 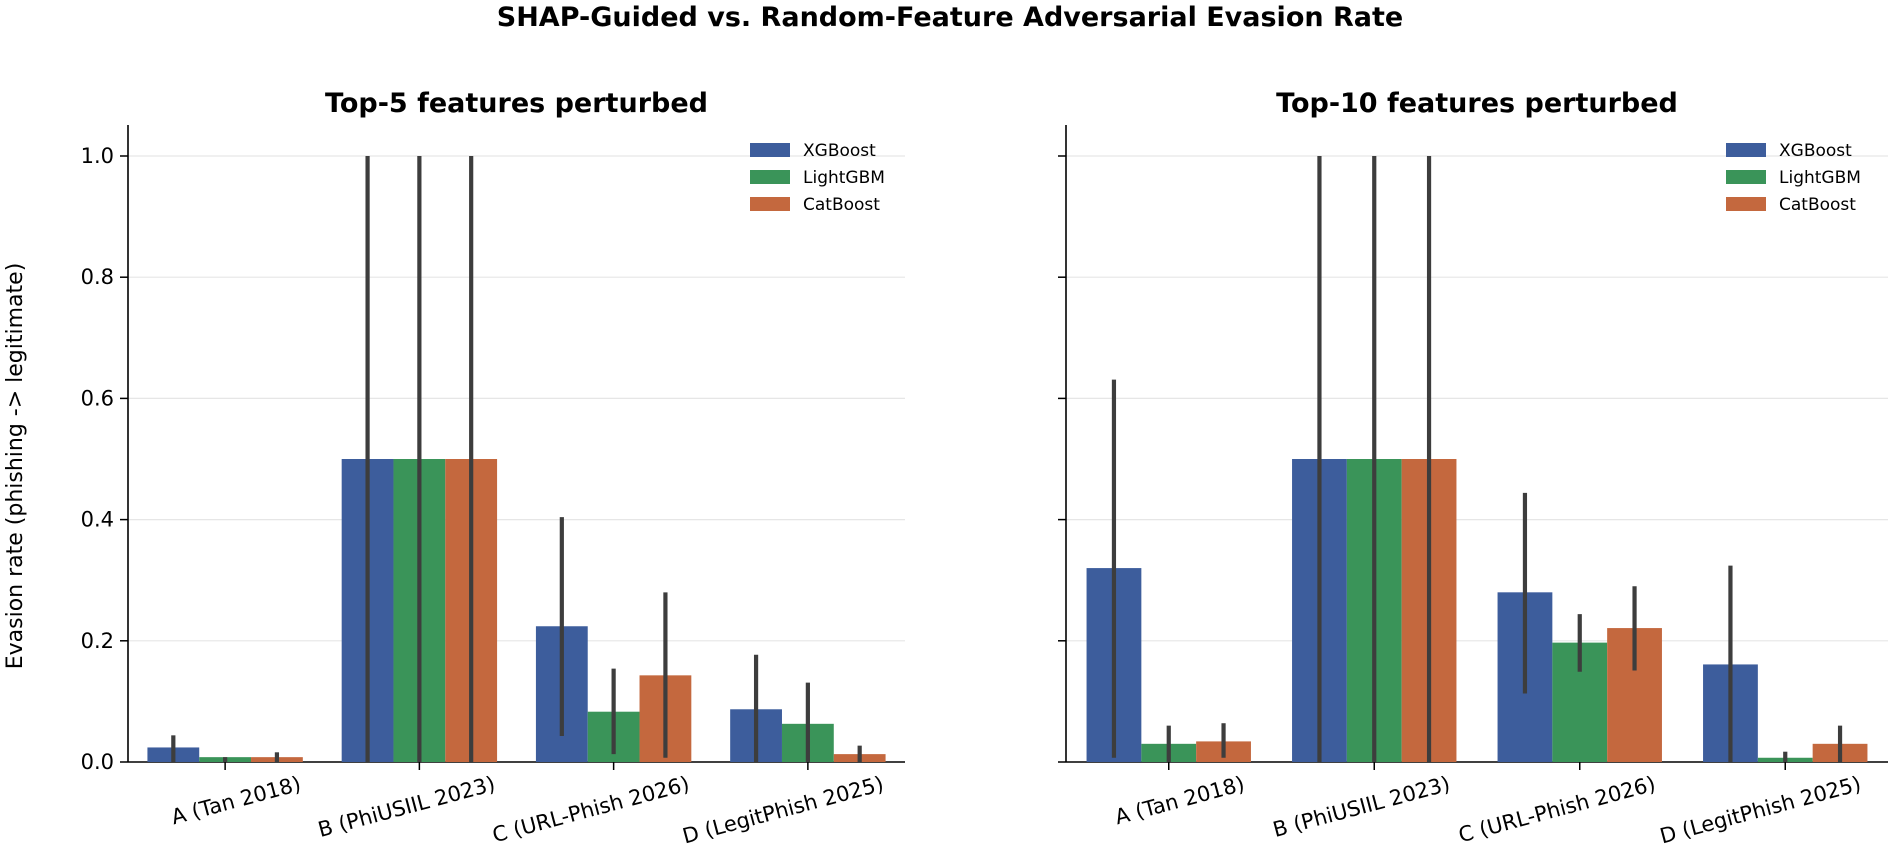 What do you see at coordinates (1477, 103) in the screenshot?
I see `panel-title: Top-10 features perturbed` at bounding box center [1477, 103].